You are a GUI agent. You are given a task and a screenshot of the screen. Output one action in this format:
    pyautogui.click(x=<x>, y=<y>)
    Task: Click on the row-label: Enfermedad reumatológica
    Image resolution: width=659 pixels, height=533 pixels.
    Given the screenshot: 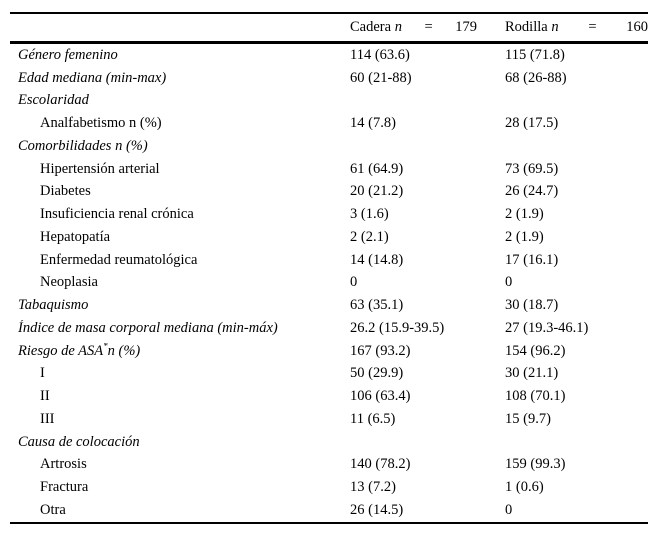 What is the action you would take?
    pyautogui.click(x=119, y=259)
    